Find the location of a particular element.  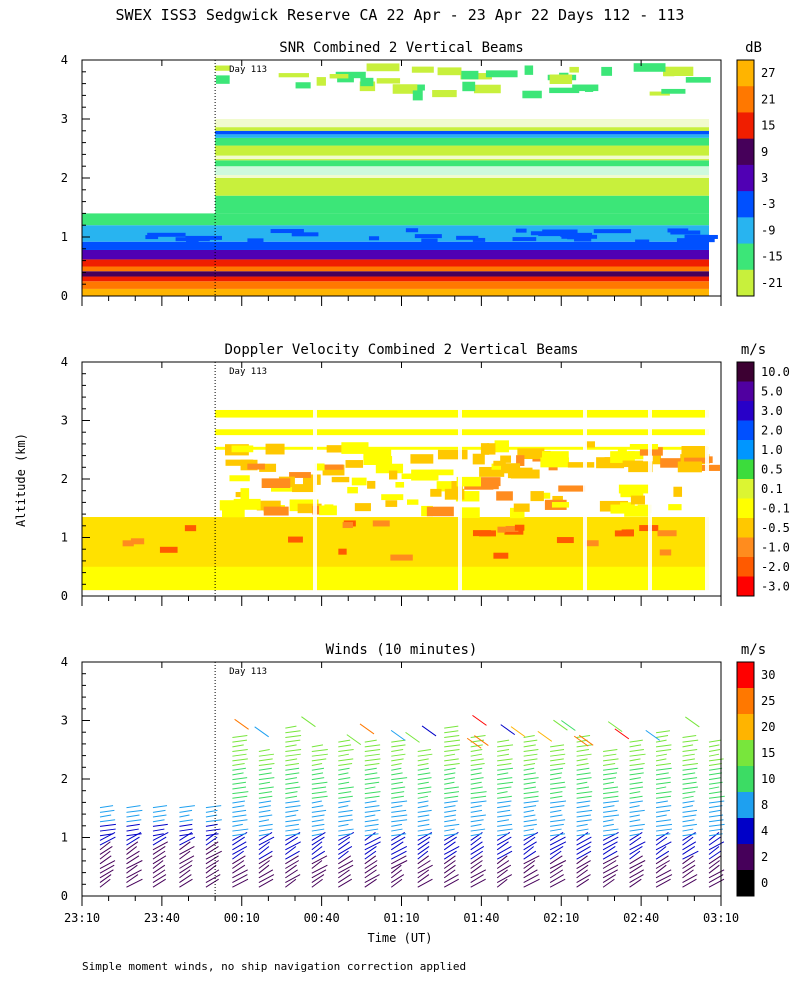

colorbar-unit: m/s is located at coordinates (753, 350).